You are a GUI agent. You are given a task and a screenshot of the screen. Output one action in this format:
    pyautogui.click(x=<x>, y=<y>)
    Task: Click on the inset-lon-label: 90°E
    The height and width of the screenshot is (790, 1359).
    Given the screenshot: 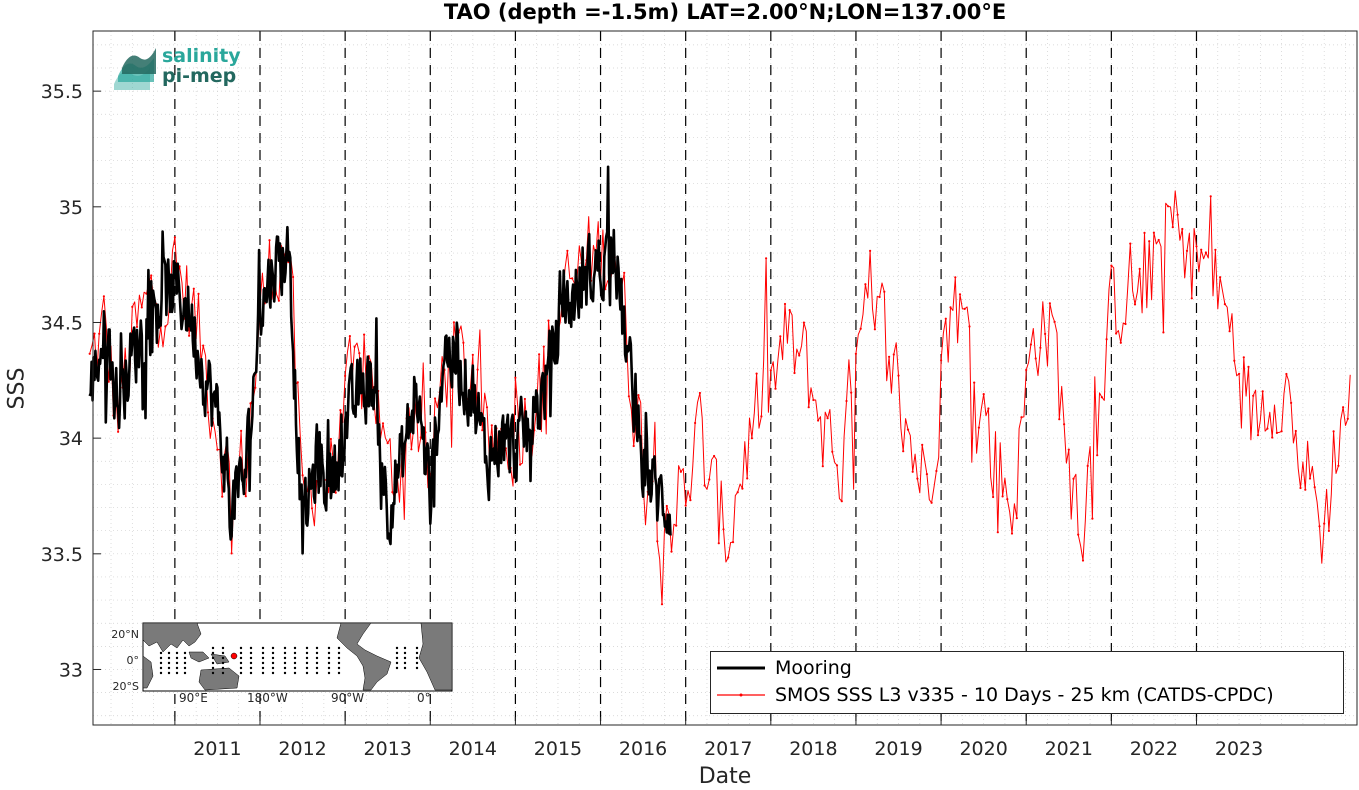 What is the action you would take?
    pyautogui.click(x=193, y=698)
    